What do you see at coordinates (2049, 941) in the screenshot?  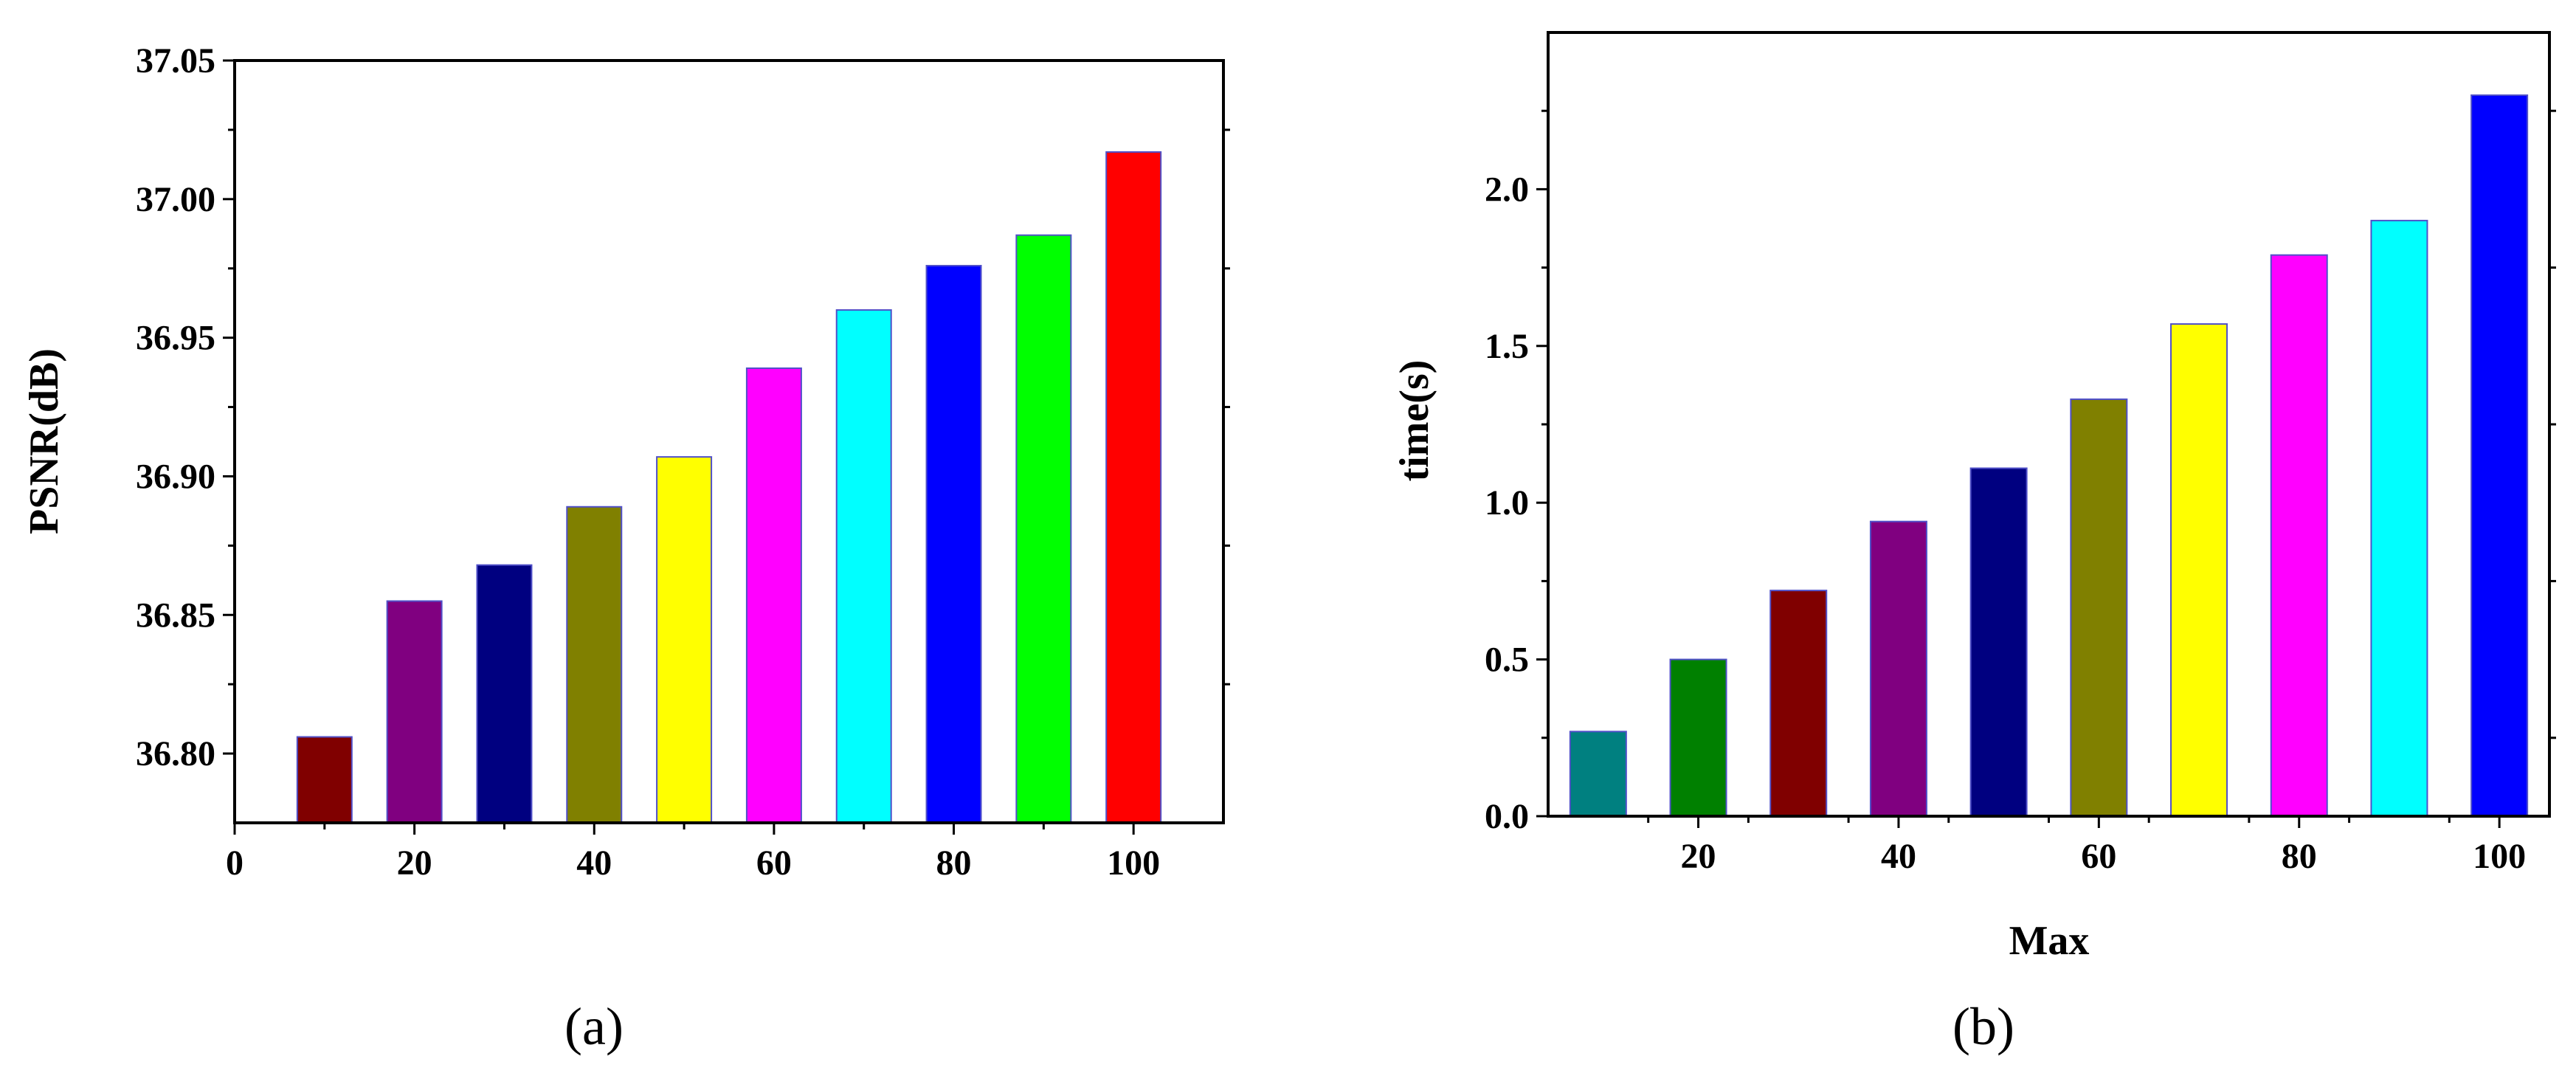 I see `x-axis-title-b: Max` at bounding box center [2049, 941].